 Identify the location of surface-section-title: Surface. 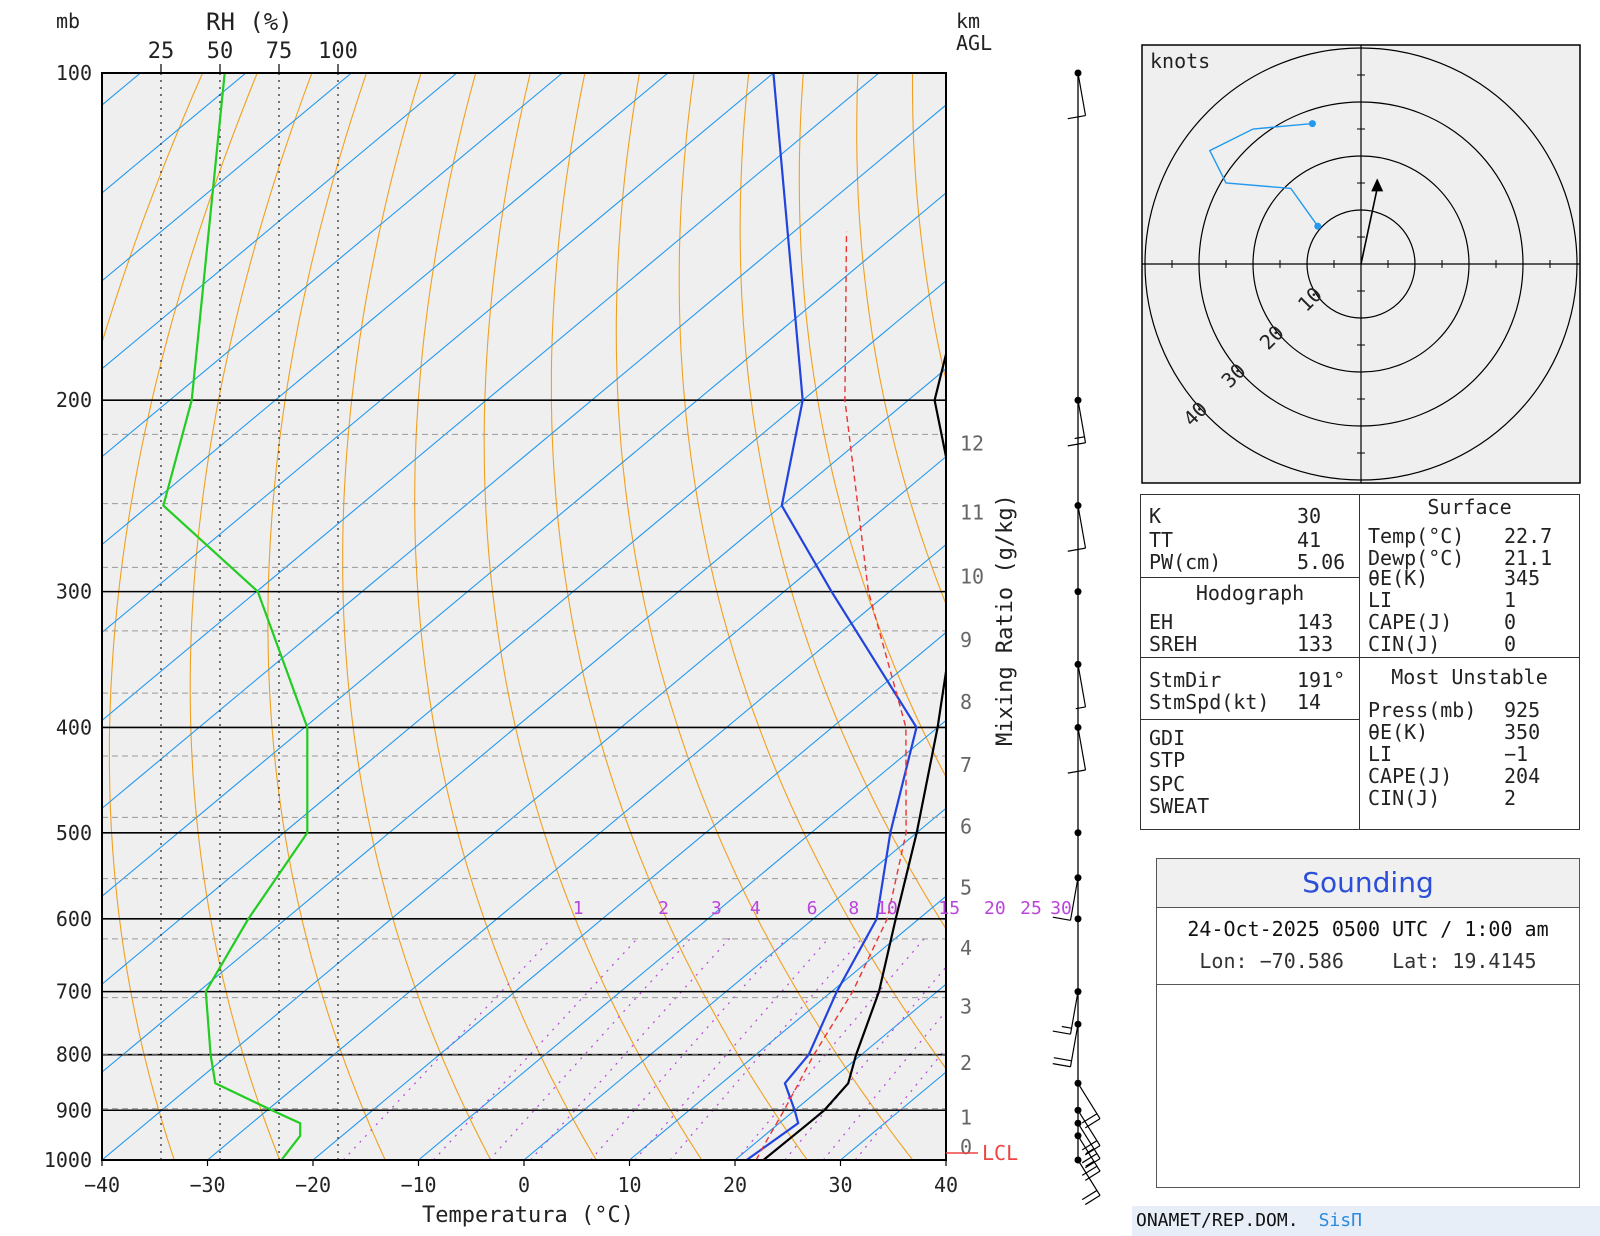
(1469, 507).